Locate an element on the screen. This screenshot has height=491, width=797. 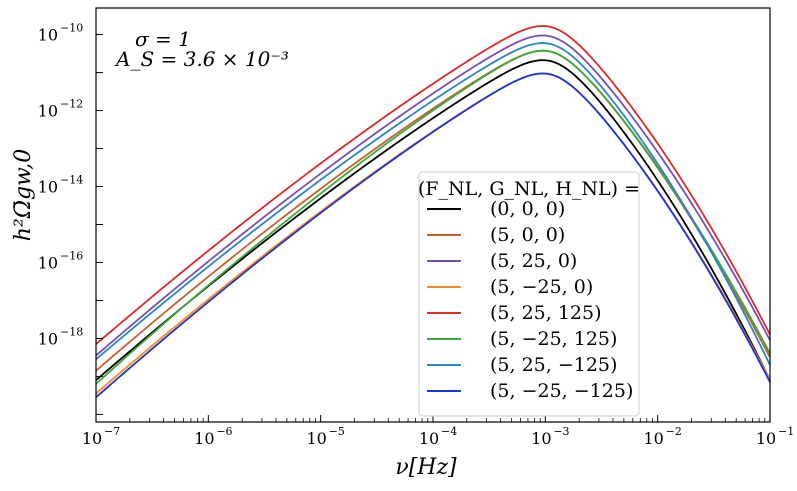
legend-title: (F_NL, G_NL, H_NL) = is located at coordinates (529, 189).